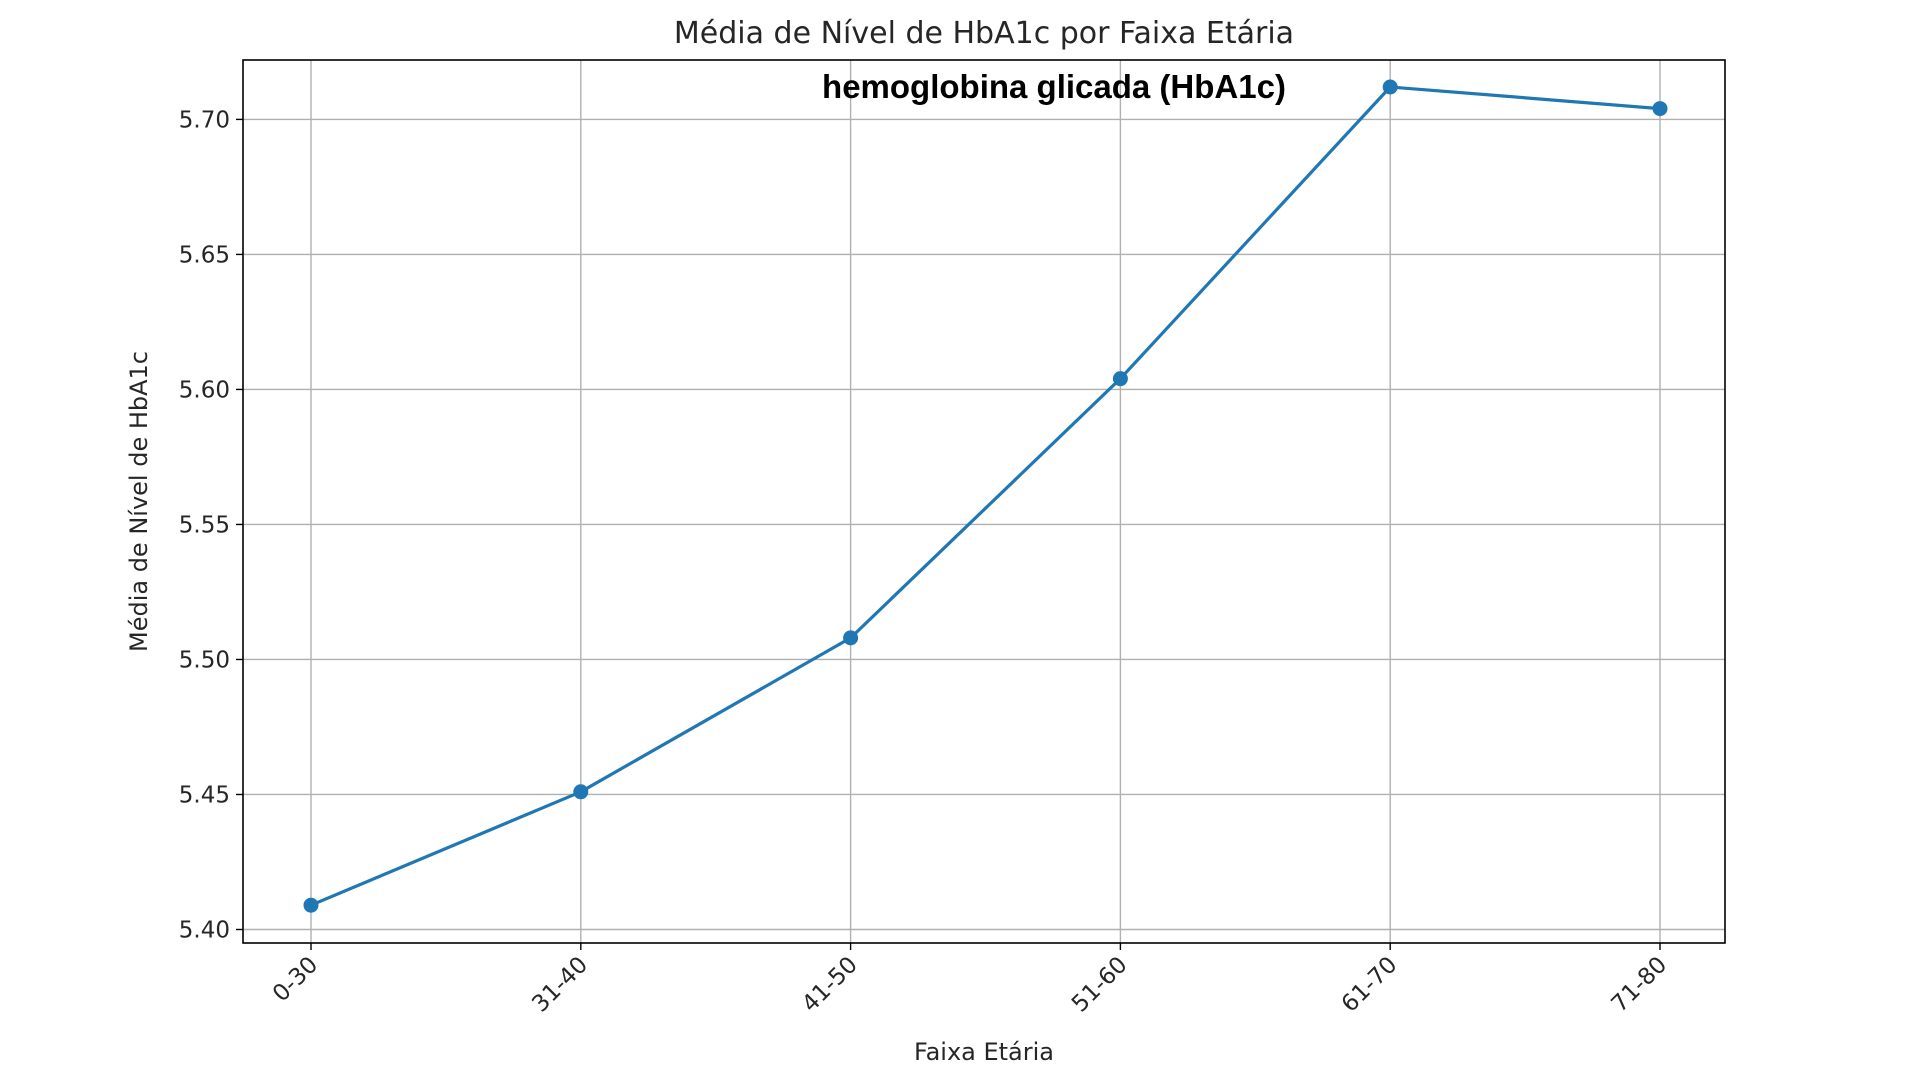  I want to click on y-tick-label: 5.50, so click(204, 660).